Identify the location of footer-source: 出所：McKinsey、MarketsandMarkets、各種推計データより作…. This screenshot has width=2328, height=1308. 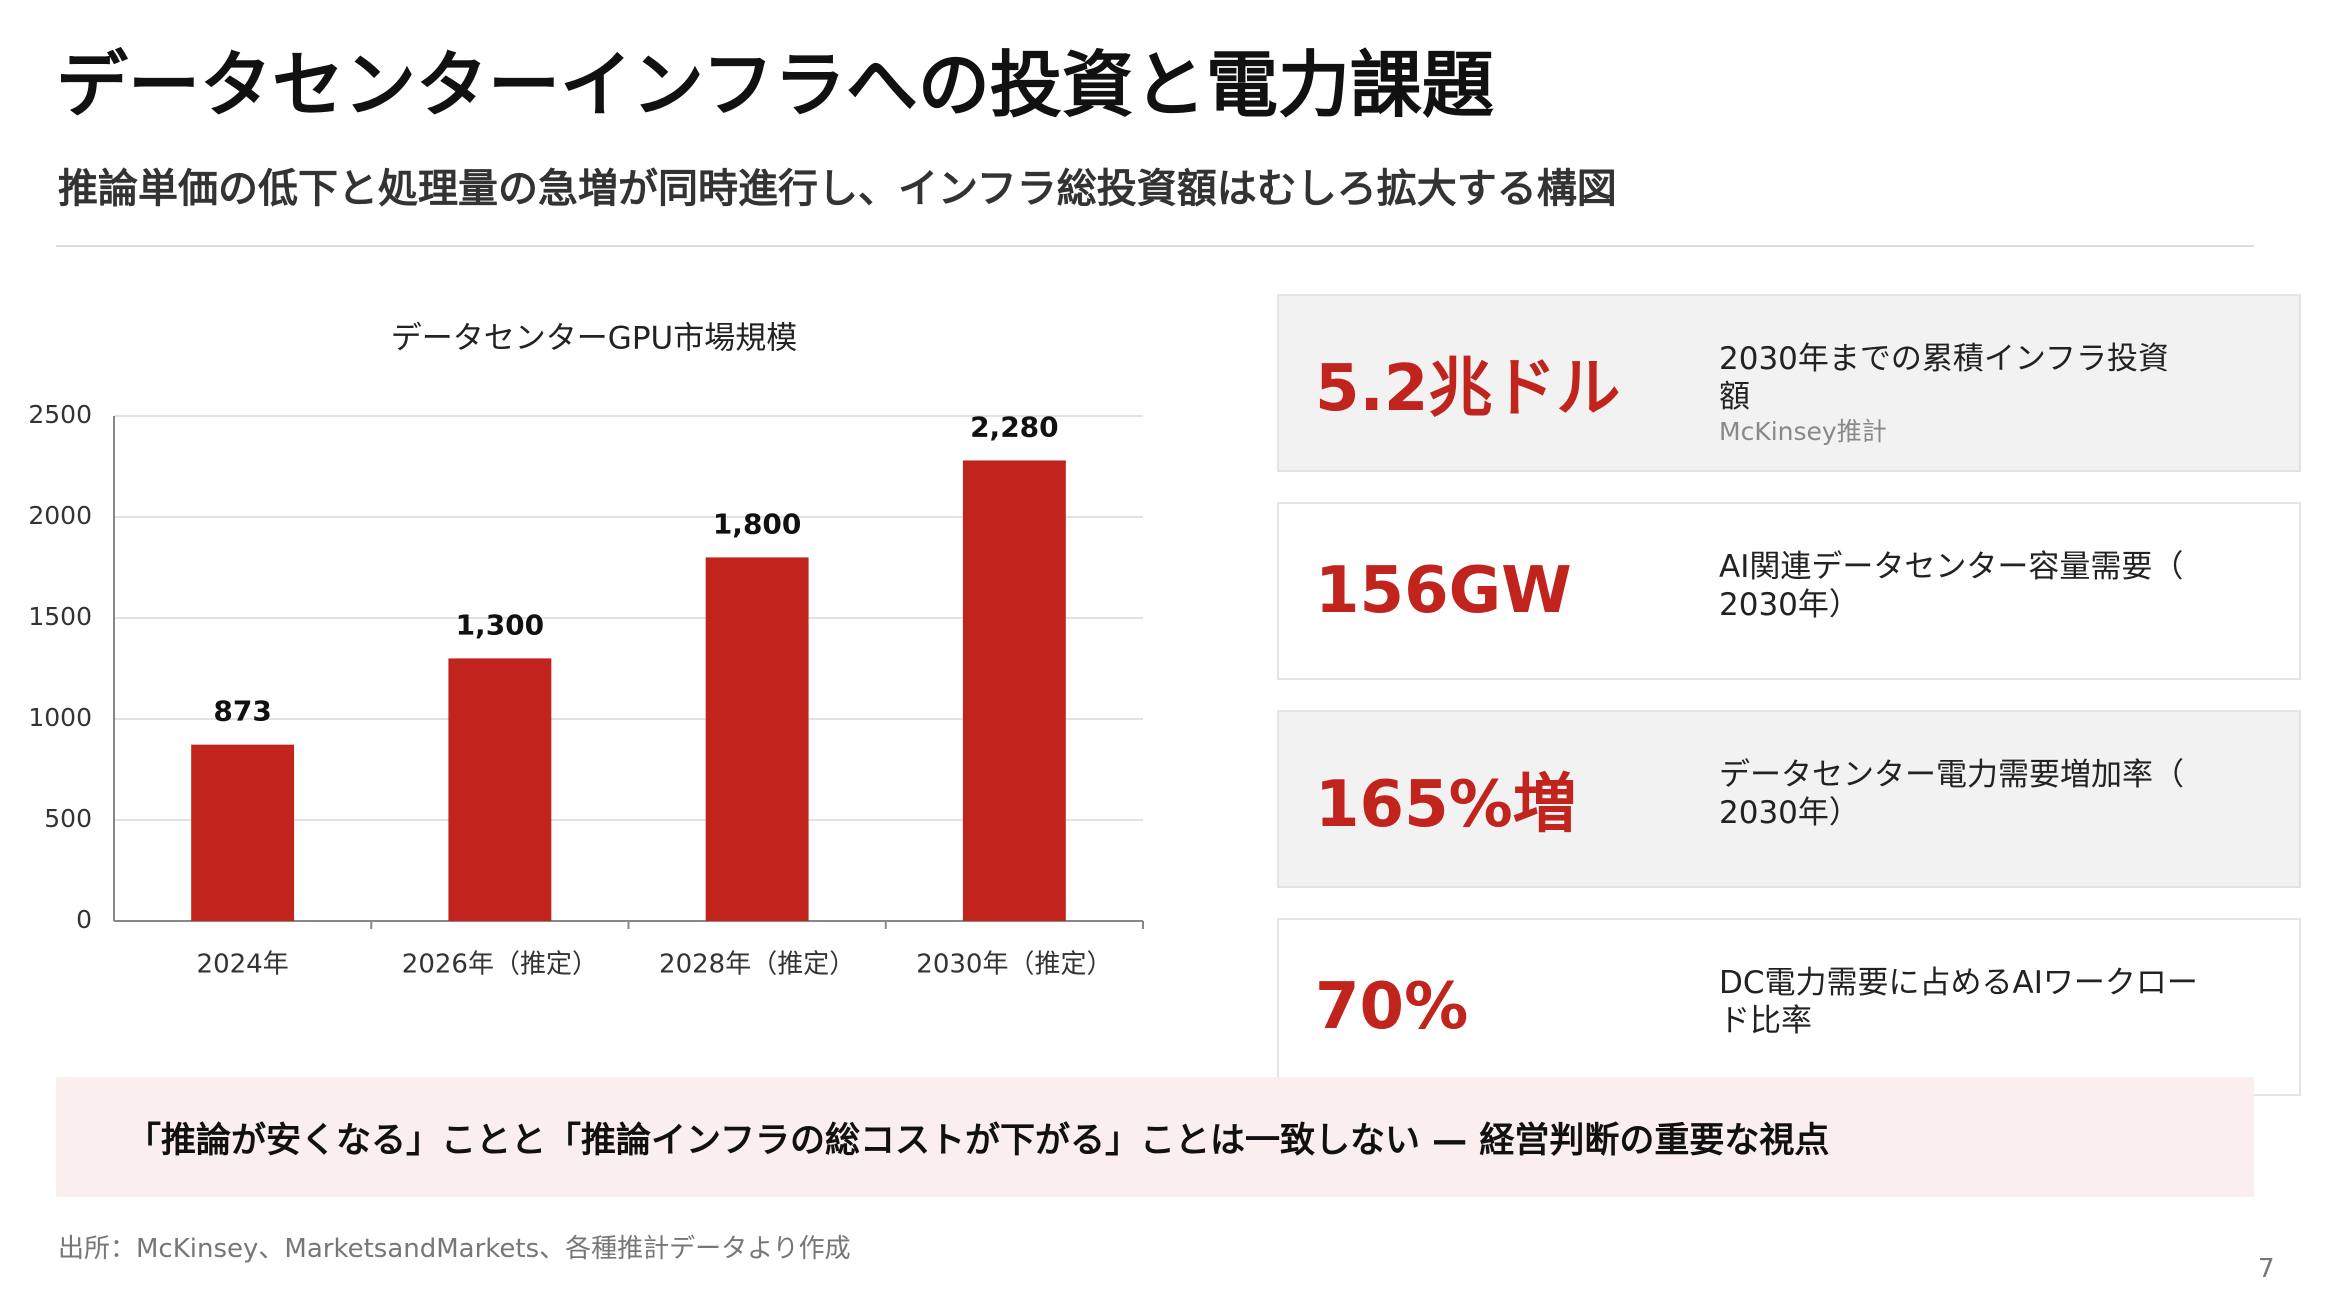
(454, 1249).